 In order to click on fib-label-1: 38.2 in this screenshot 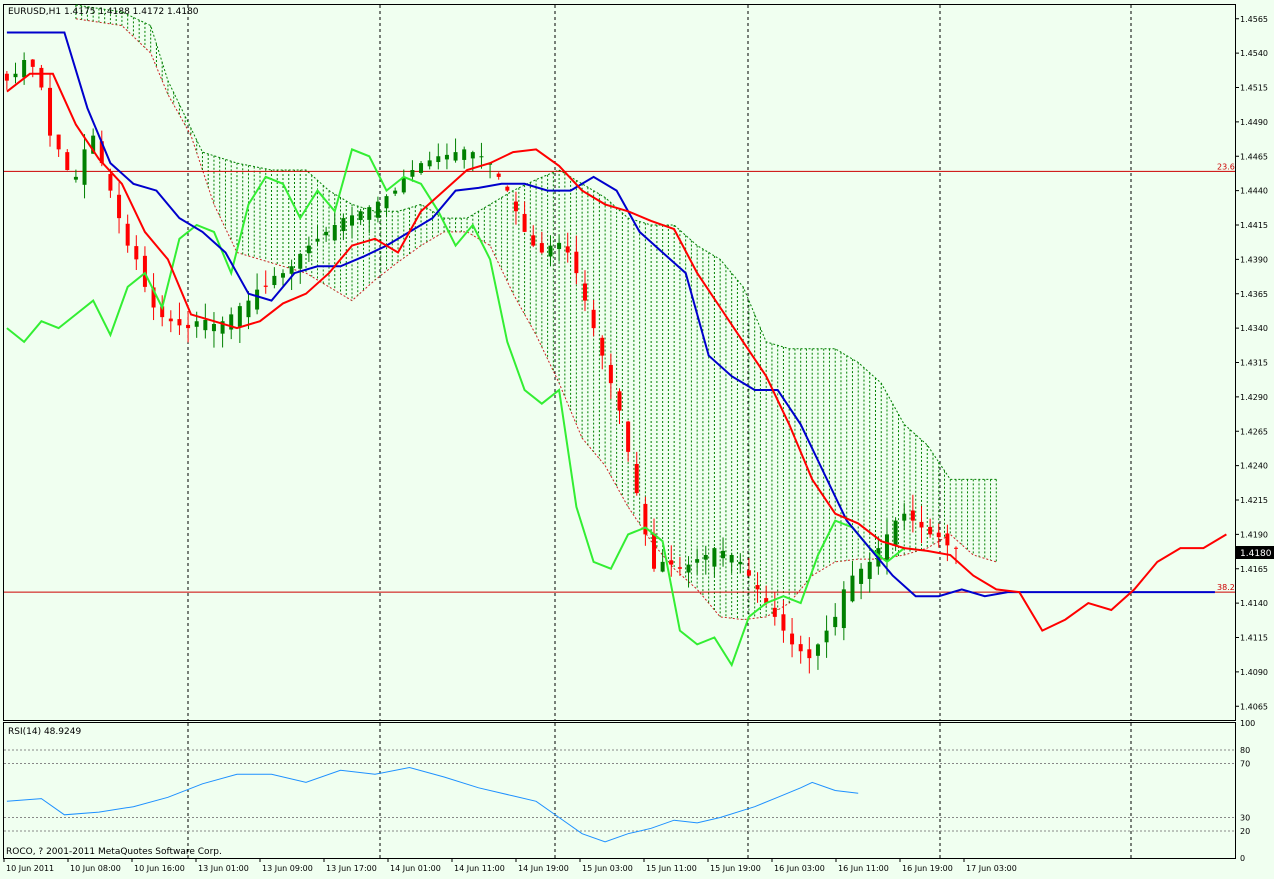, I will do `click(1226, 587)`.